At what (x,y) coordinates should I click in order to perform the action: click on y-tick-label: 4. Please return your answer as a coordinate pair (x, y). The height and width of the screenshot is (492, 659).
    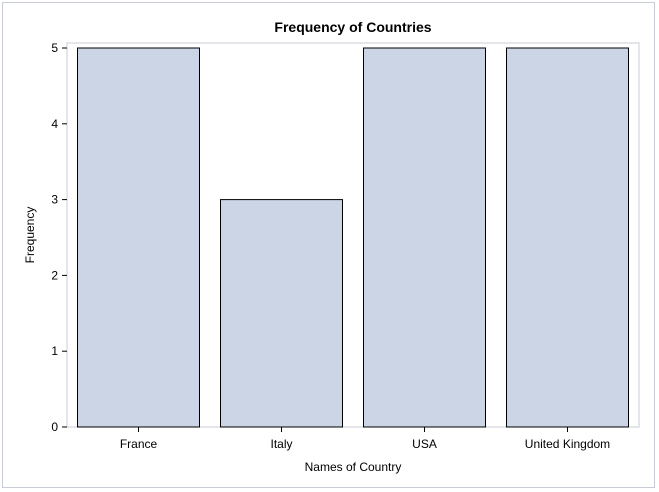
    Looking at the image, I should click on (54, 124).